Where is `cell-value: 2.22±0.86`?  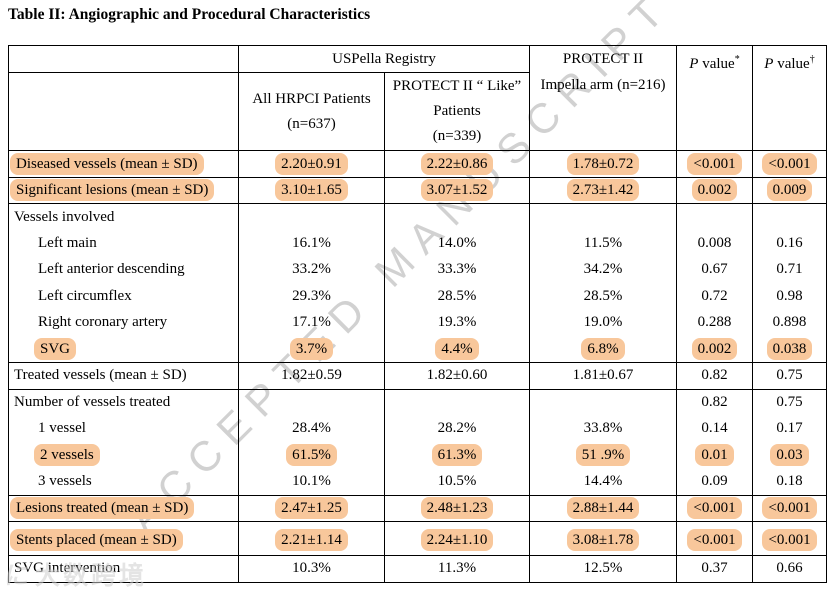 cell-value: 2.22±0.86 is located at coordinates (457, 163).